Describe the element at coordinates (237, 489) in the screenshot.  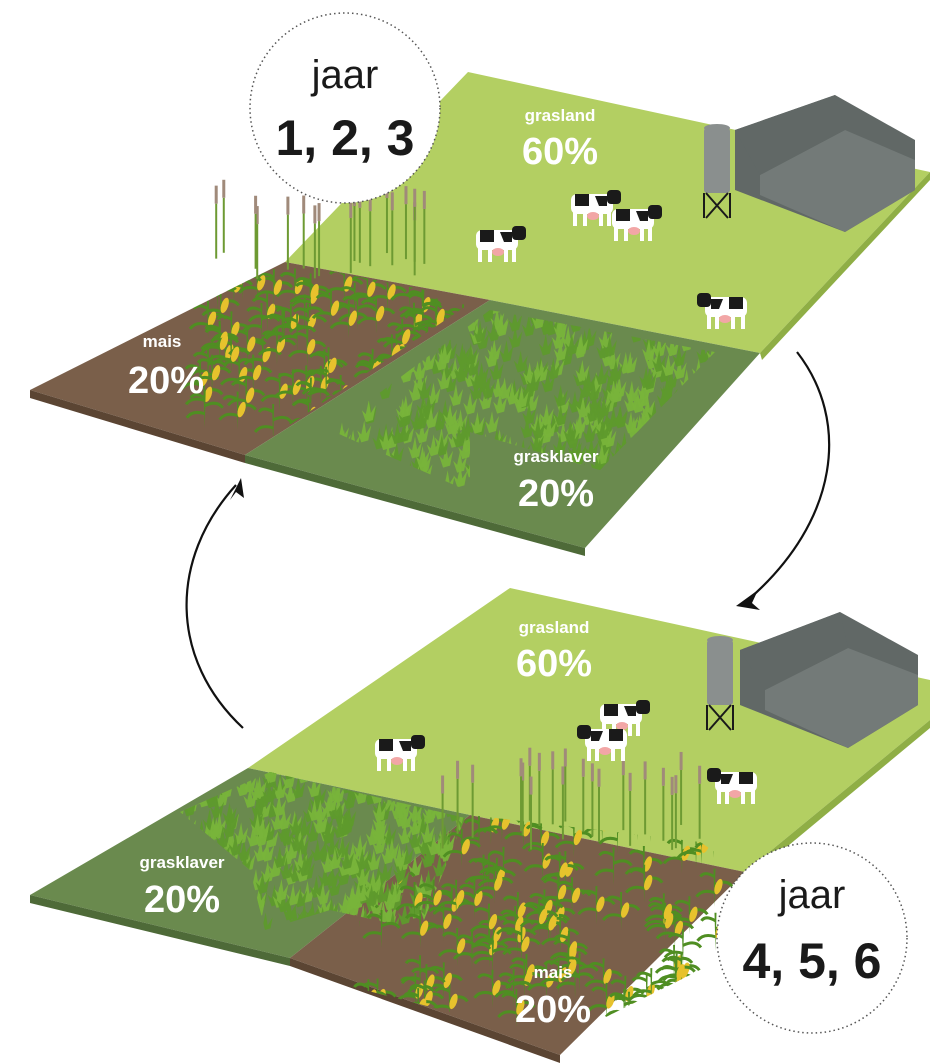
I see `arrowhead-left` at that location.